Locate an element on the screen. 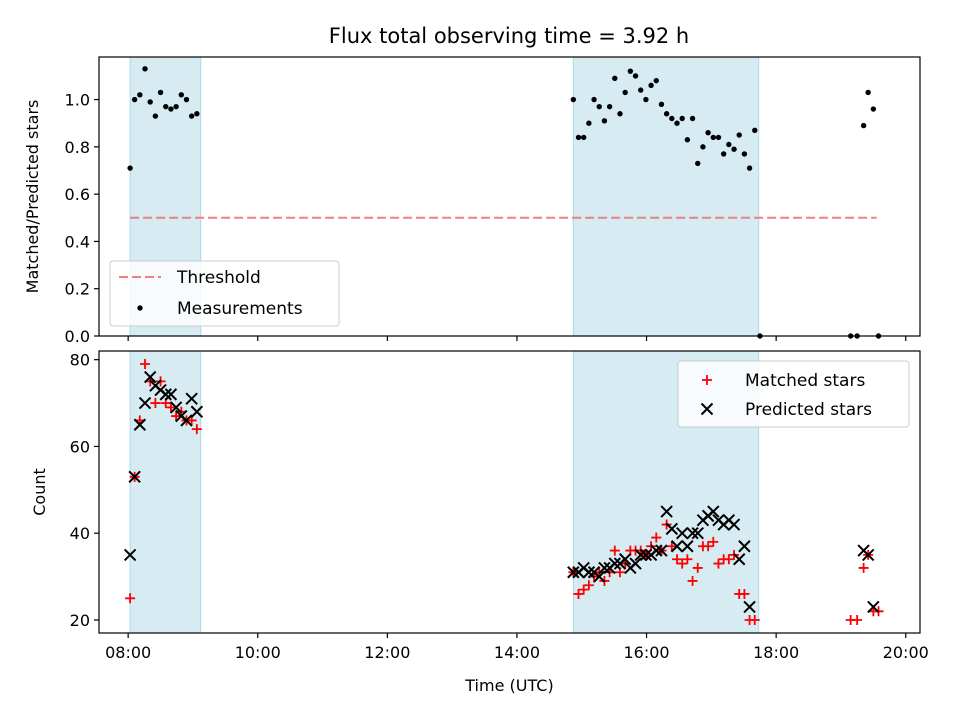 This screenshot has width=960, height=720. x-tick-label: 08:00 is located at coordinates (128, 652).